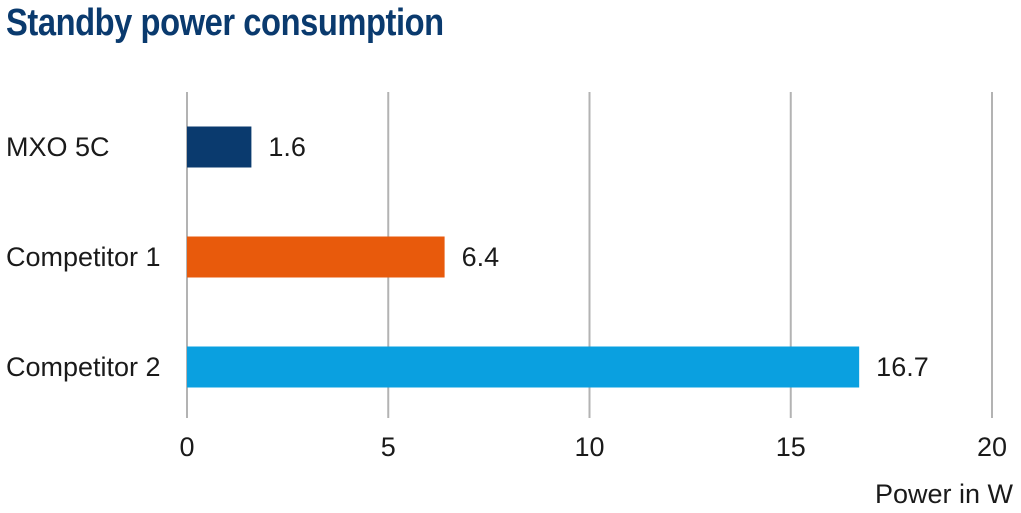 This screenshot has height=513, width=1021. Describe the element at coordinates (589, 447) in the screenshot. I see `x-tick-label: 10` at that location.